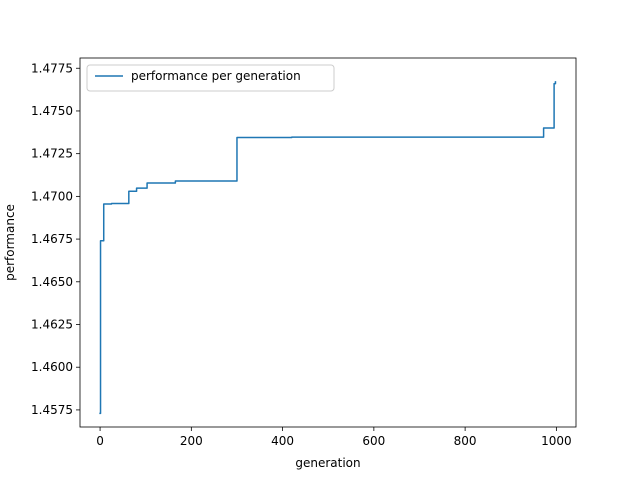  I want to click on legend-label: performance per generation, so click(216, 76).